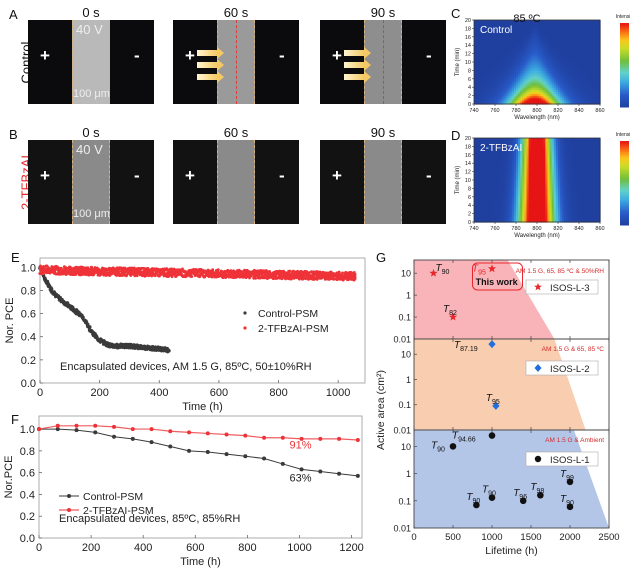 This screenshot has width=630, height=580. I want to click on panel-label-c: C, so click(456, 13).